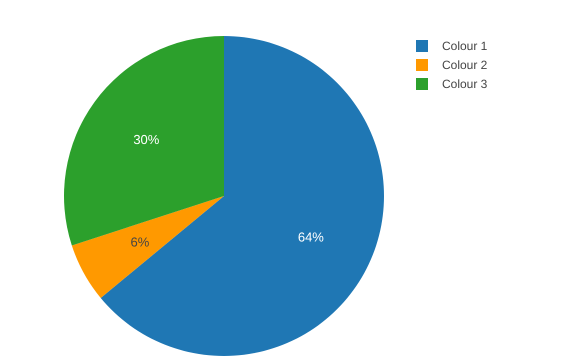 This screenshot has height=363, width=571. Describe the element at coordinates (465, 83) in the screenshot. I see `legend-label: Colour 3` at that location.